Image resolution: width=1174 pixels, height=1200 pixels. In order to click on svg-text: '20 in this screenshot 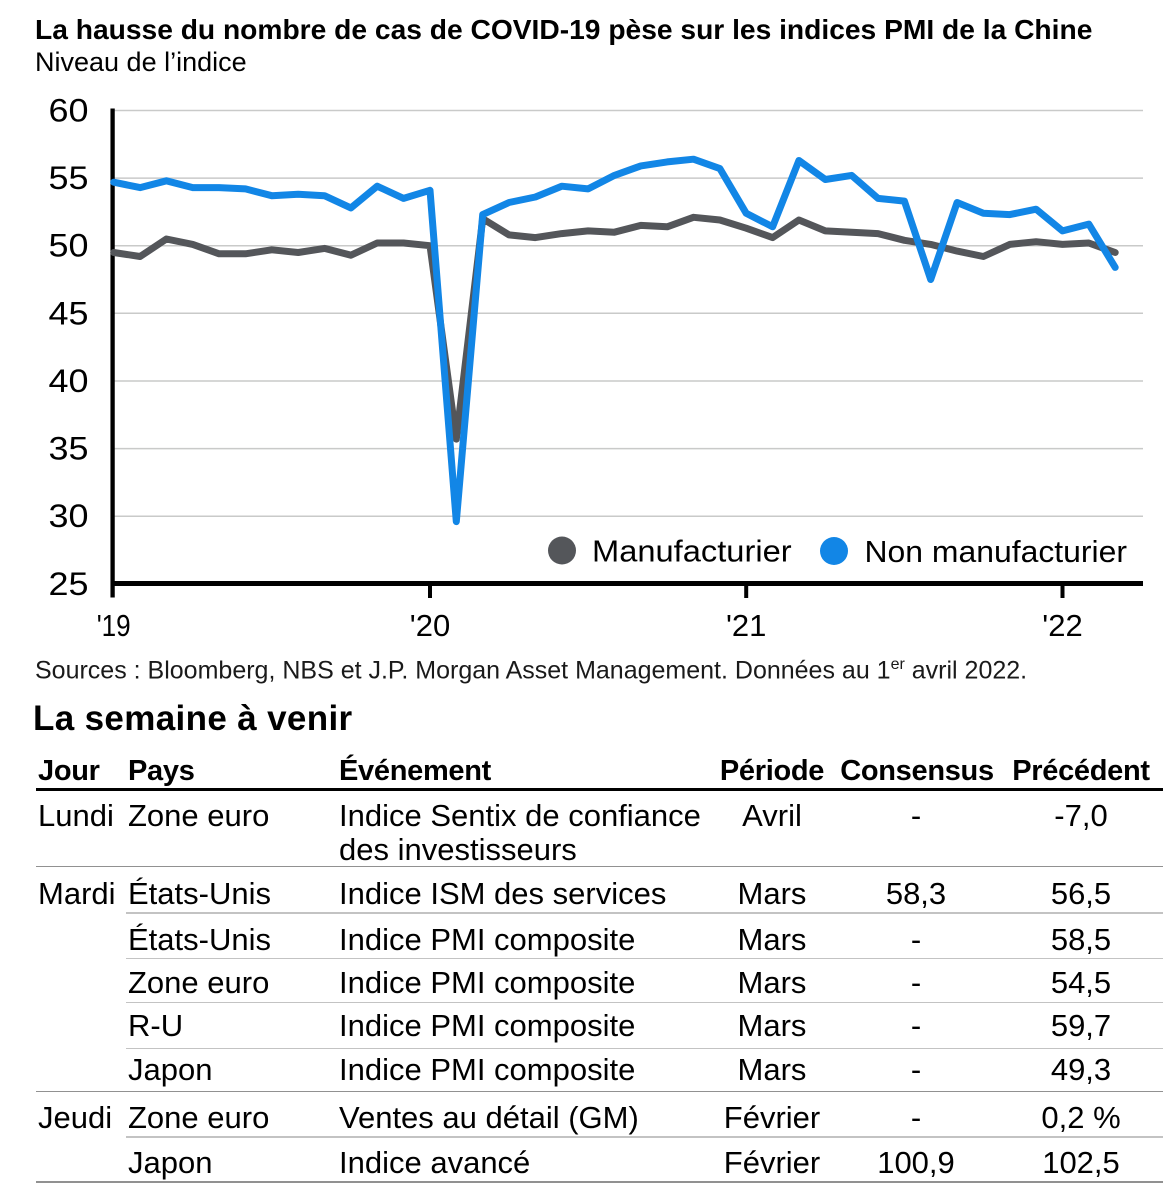, I will do `click(430, 625)`.